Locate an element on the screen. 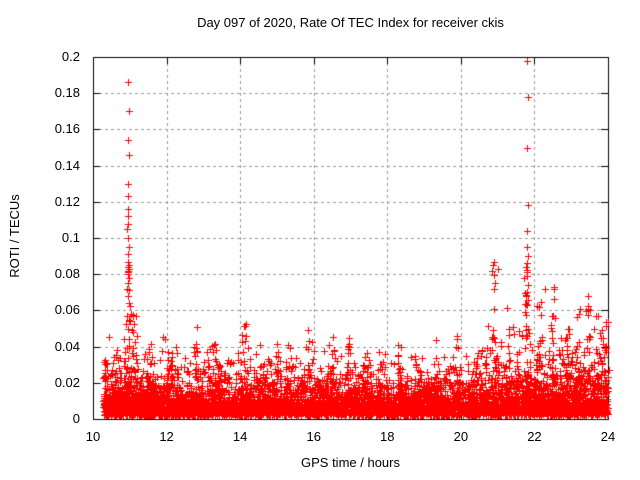 The width and height of the screenshot is (640, 480). x-tick-label: 18 is located at coordinates (387, 436).